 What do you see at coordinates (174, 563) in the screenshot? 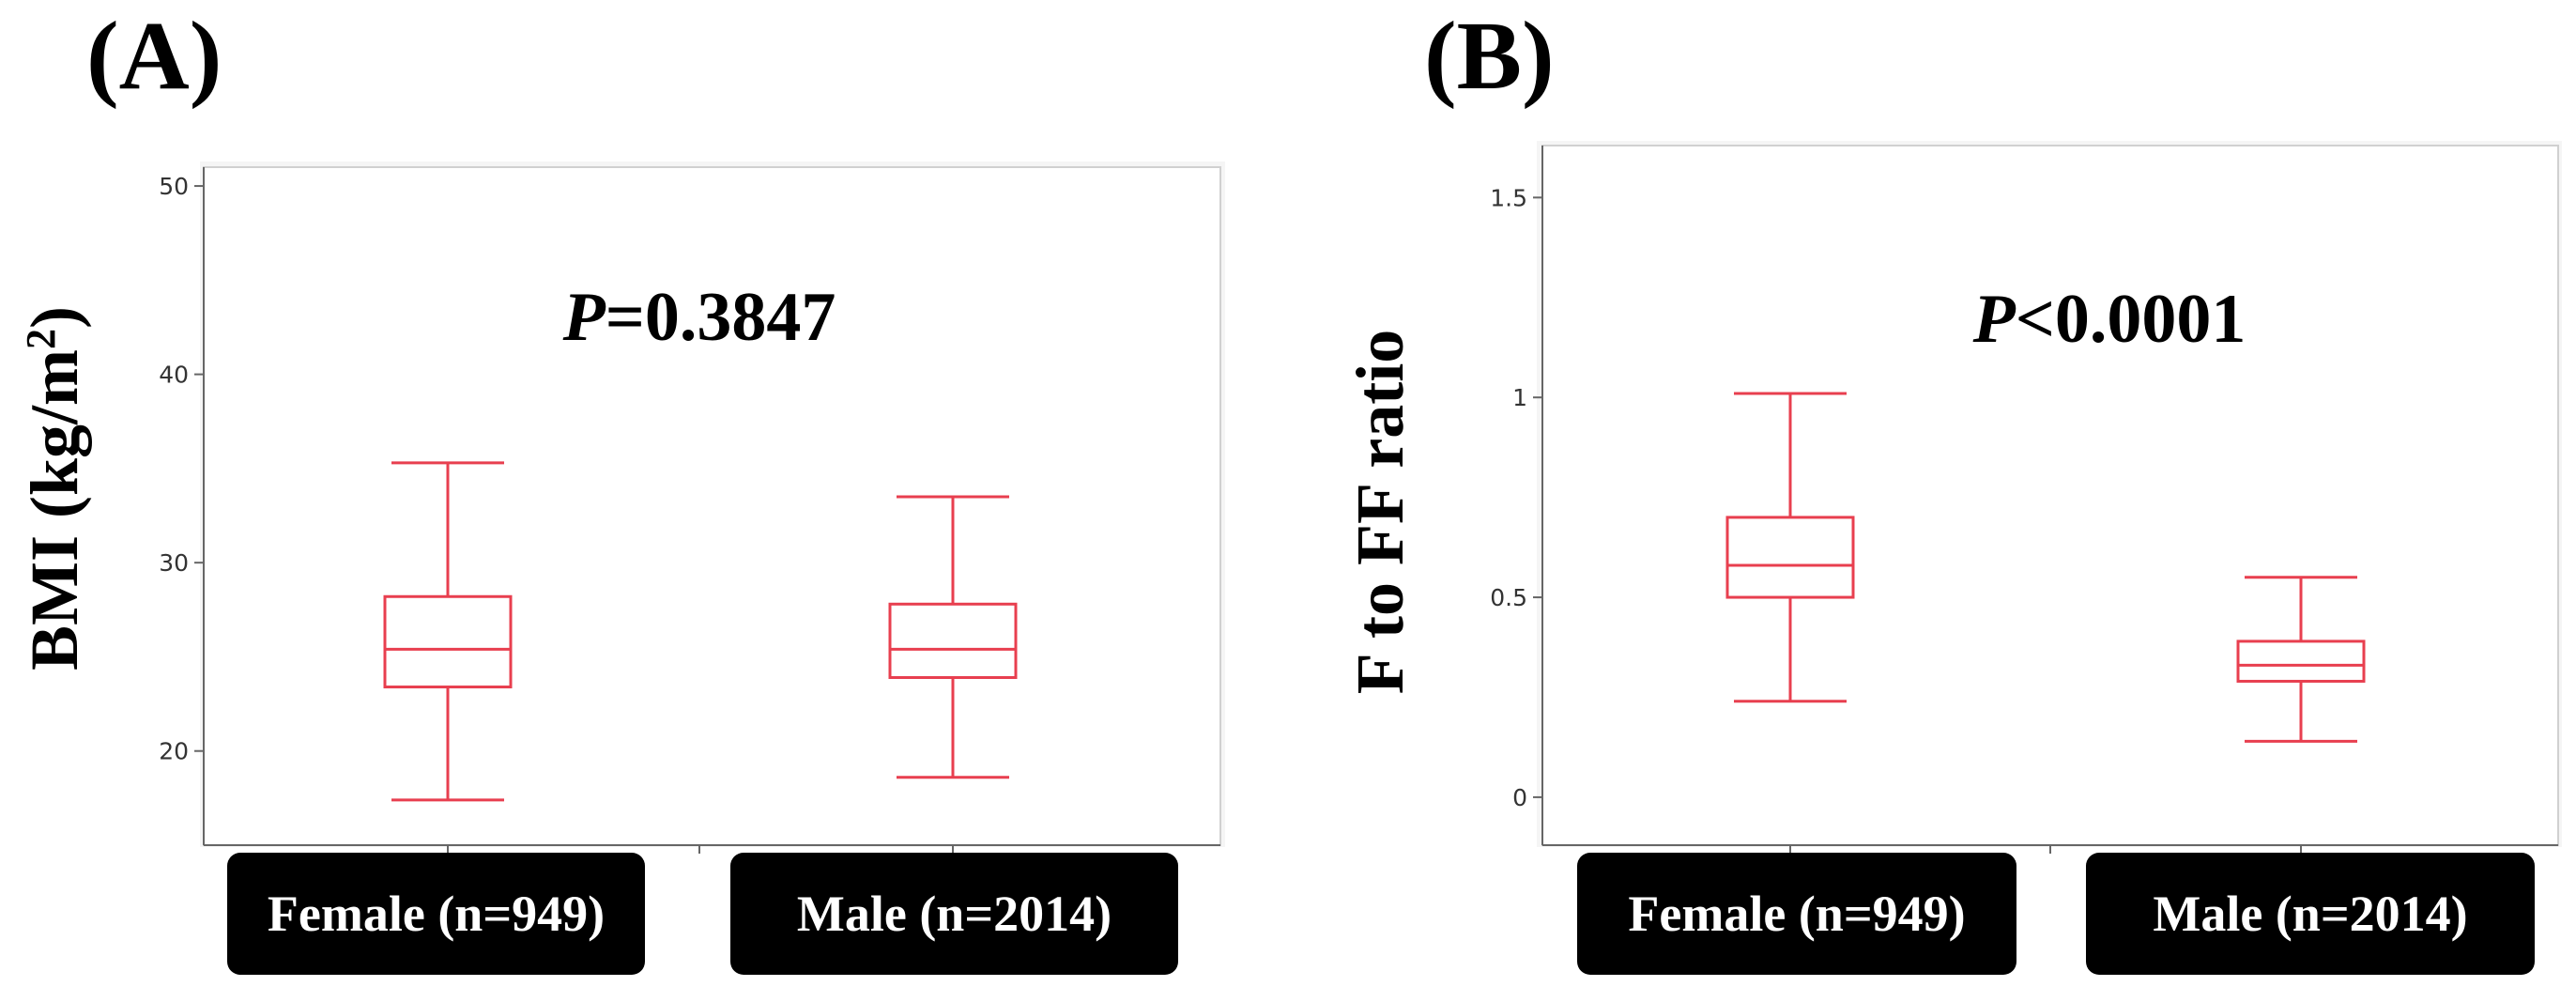
I see `y-tick-label: 30` at bounding box center [174, 563].